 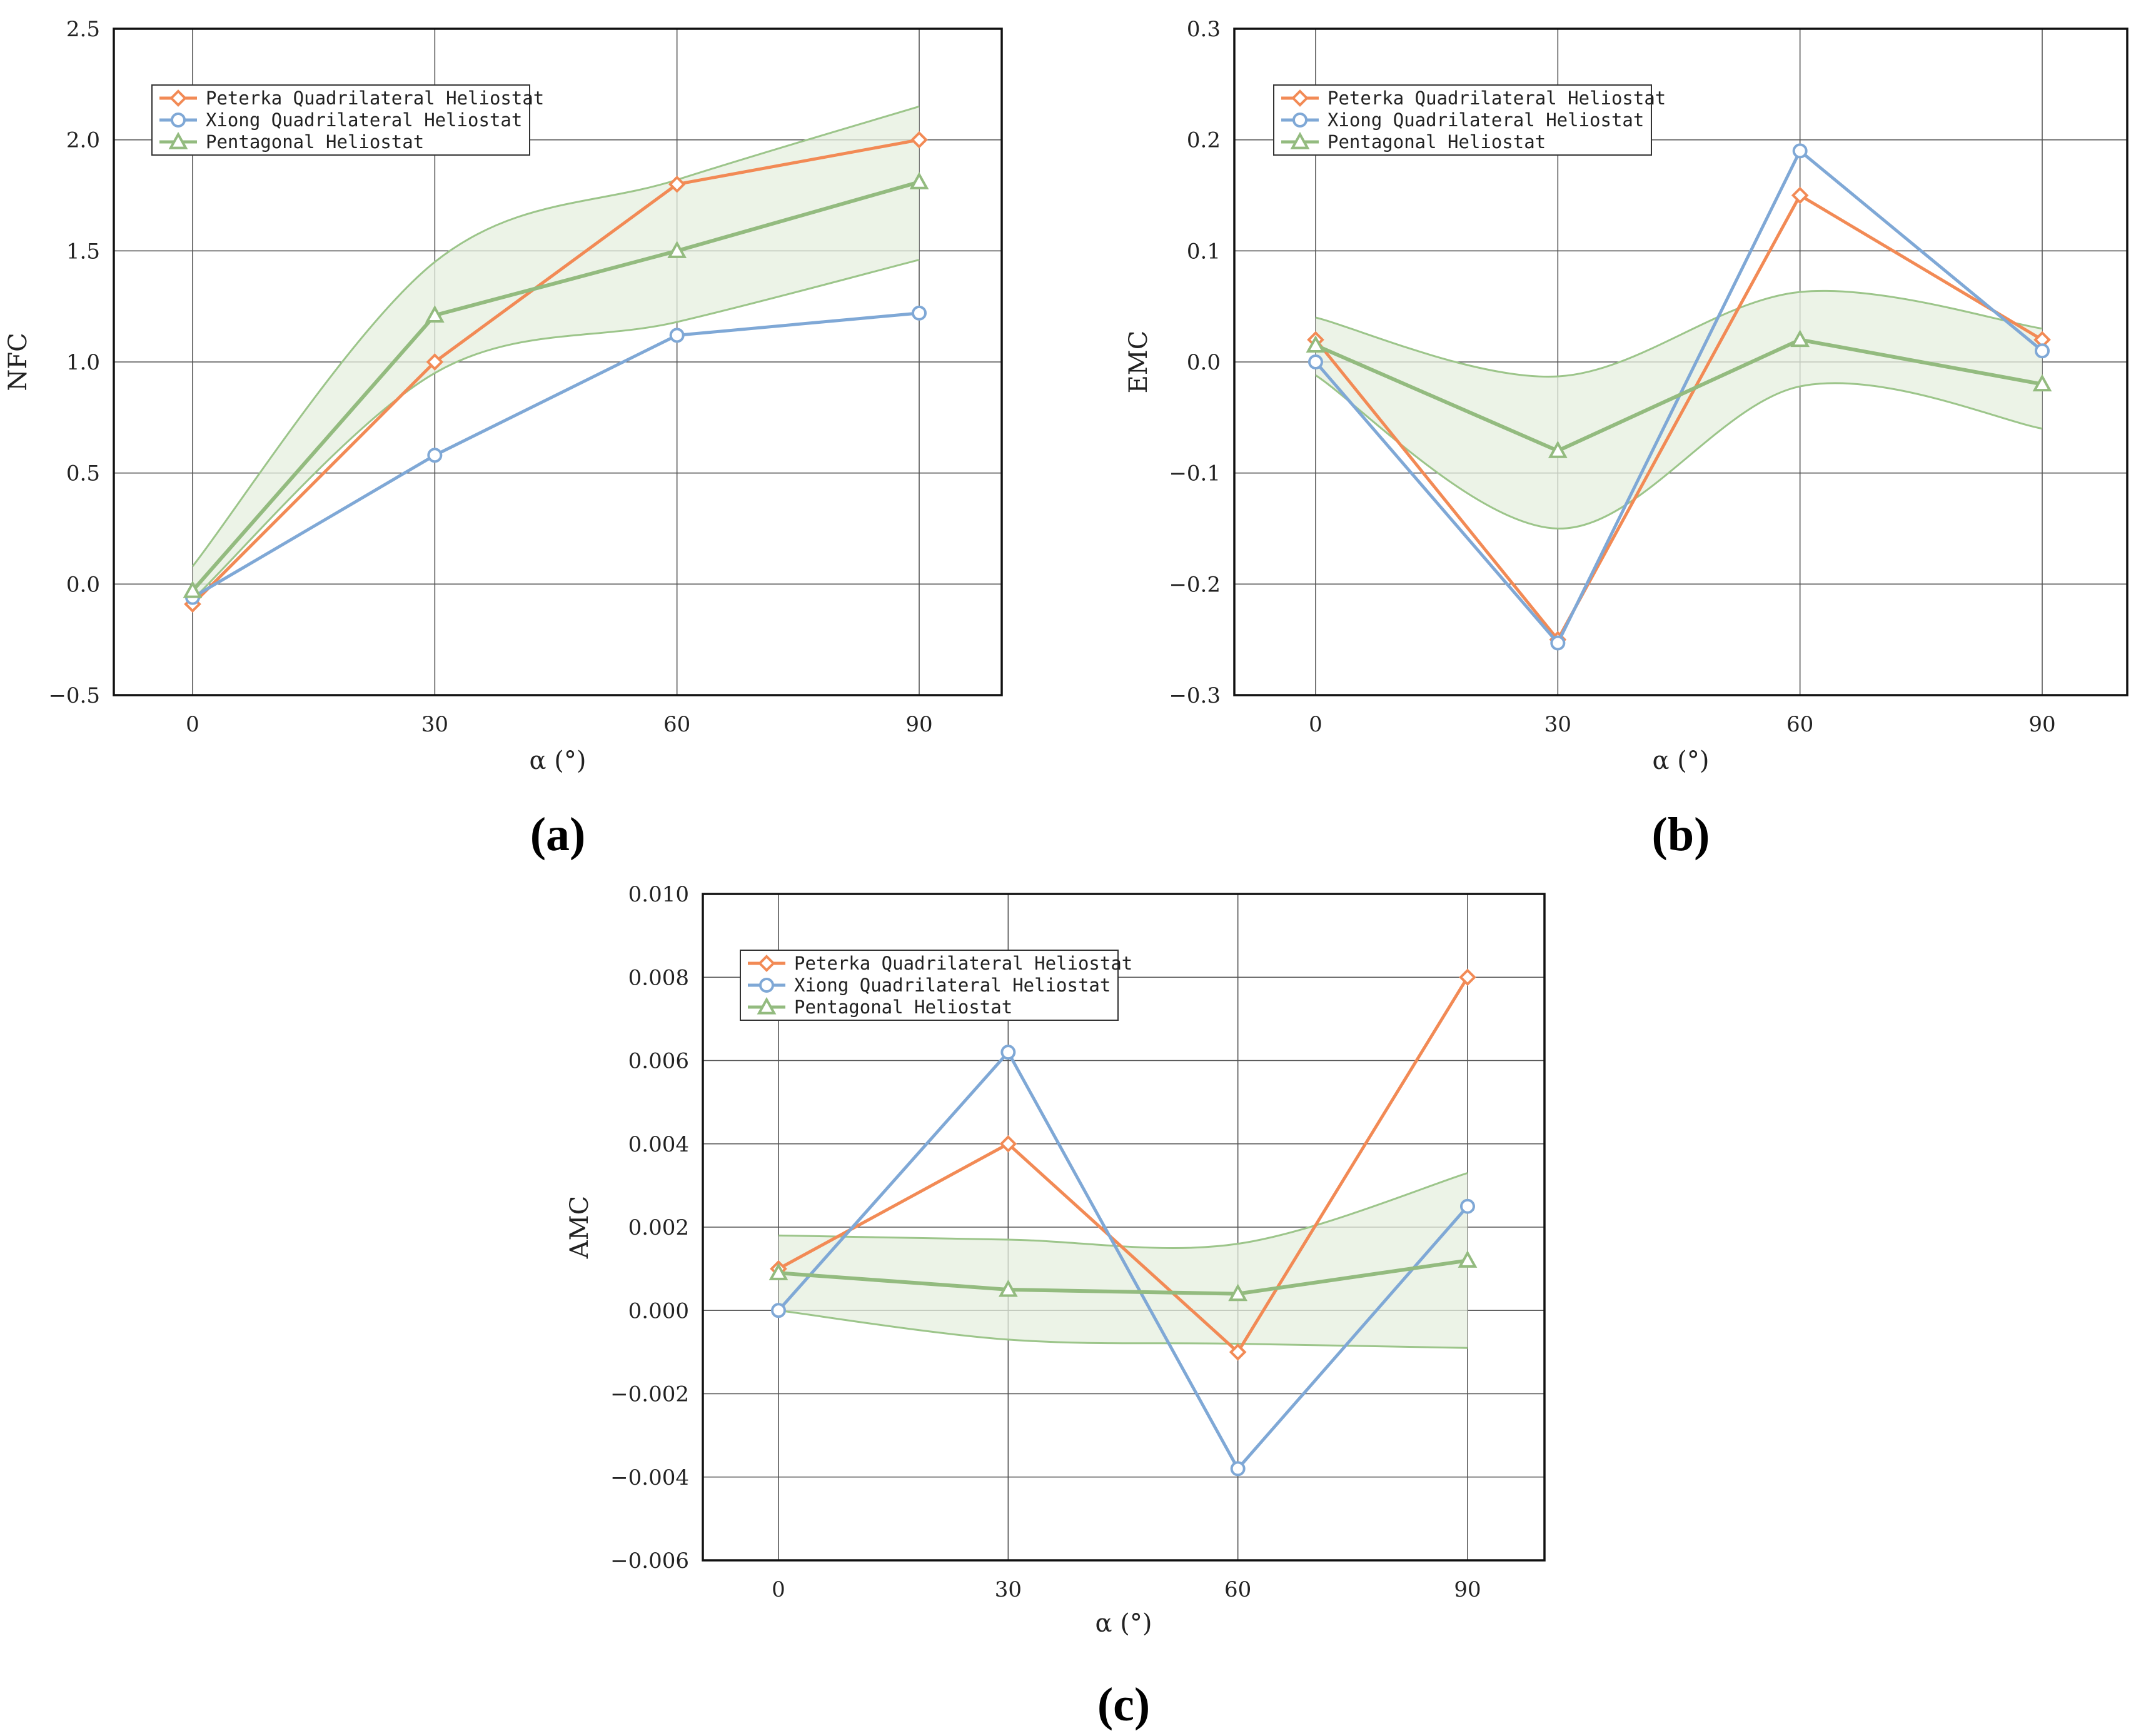 I want to click on y-tick-label: 0.004, so click(x=658, y=1144).